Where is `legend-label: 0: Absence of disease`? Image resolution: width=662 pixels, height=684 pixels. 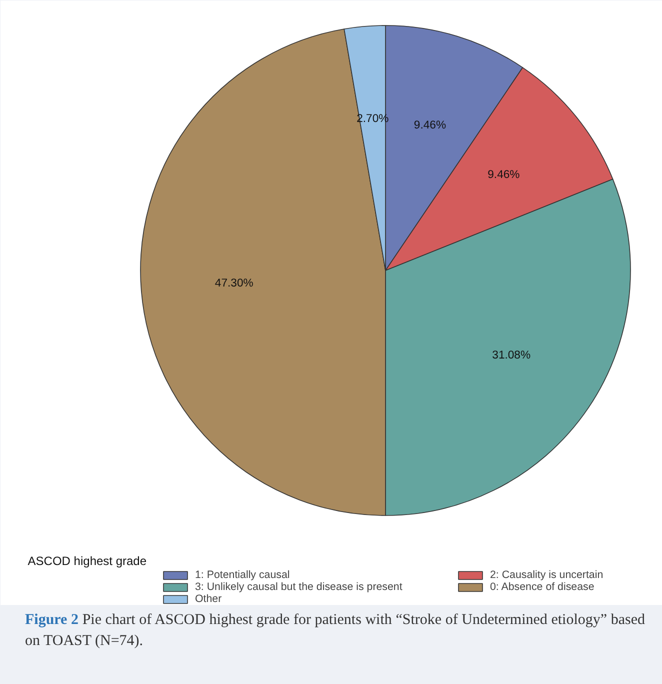
legend-label: 0: Absence of disease is located at coordinates (543, 587).